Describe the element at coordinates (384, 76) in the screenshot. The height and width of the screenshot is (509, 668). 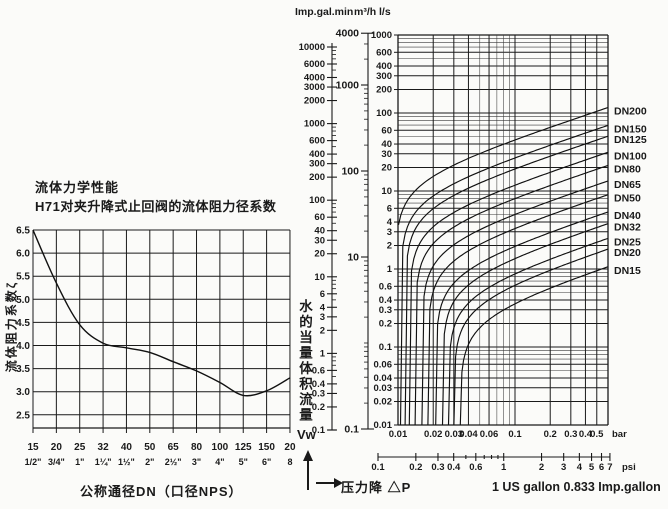
I see `ls-tick-label: 300` at that location.